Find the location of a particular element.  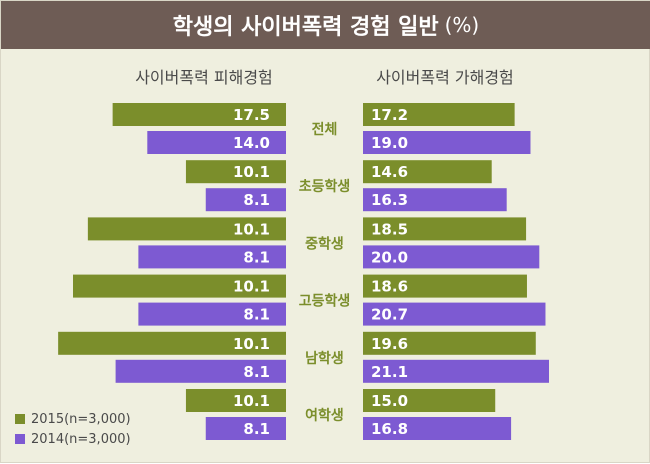

right-label-2014-0: 19.0 is located at coordinates (389, 143).